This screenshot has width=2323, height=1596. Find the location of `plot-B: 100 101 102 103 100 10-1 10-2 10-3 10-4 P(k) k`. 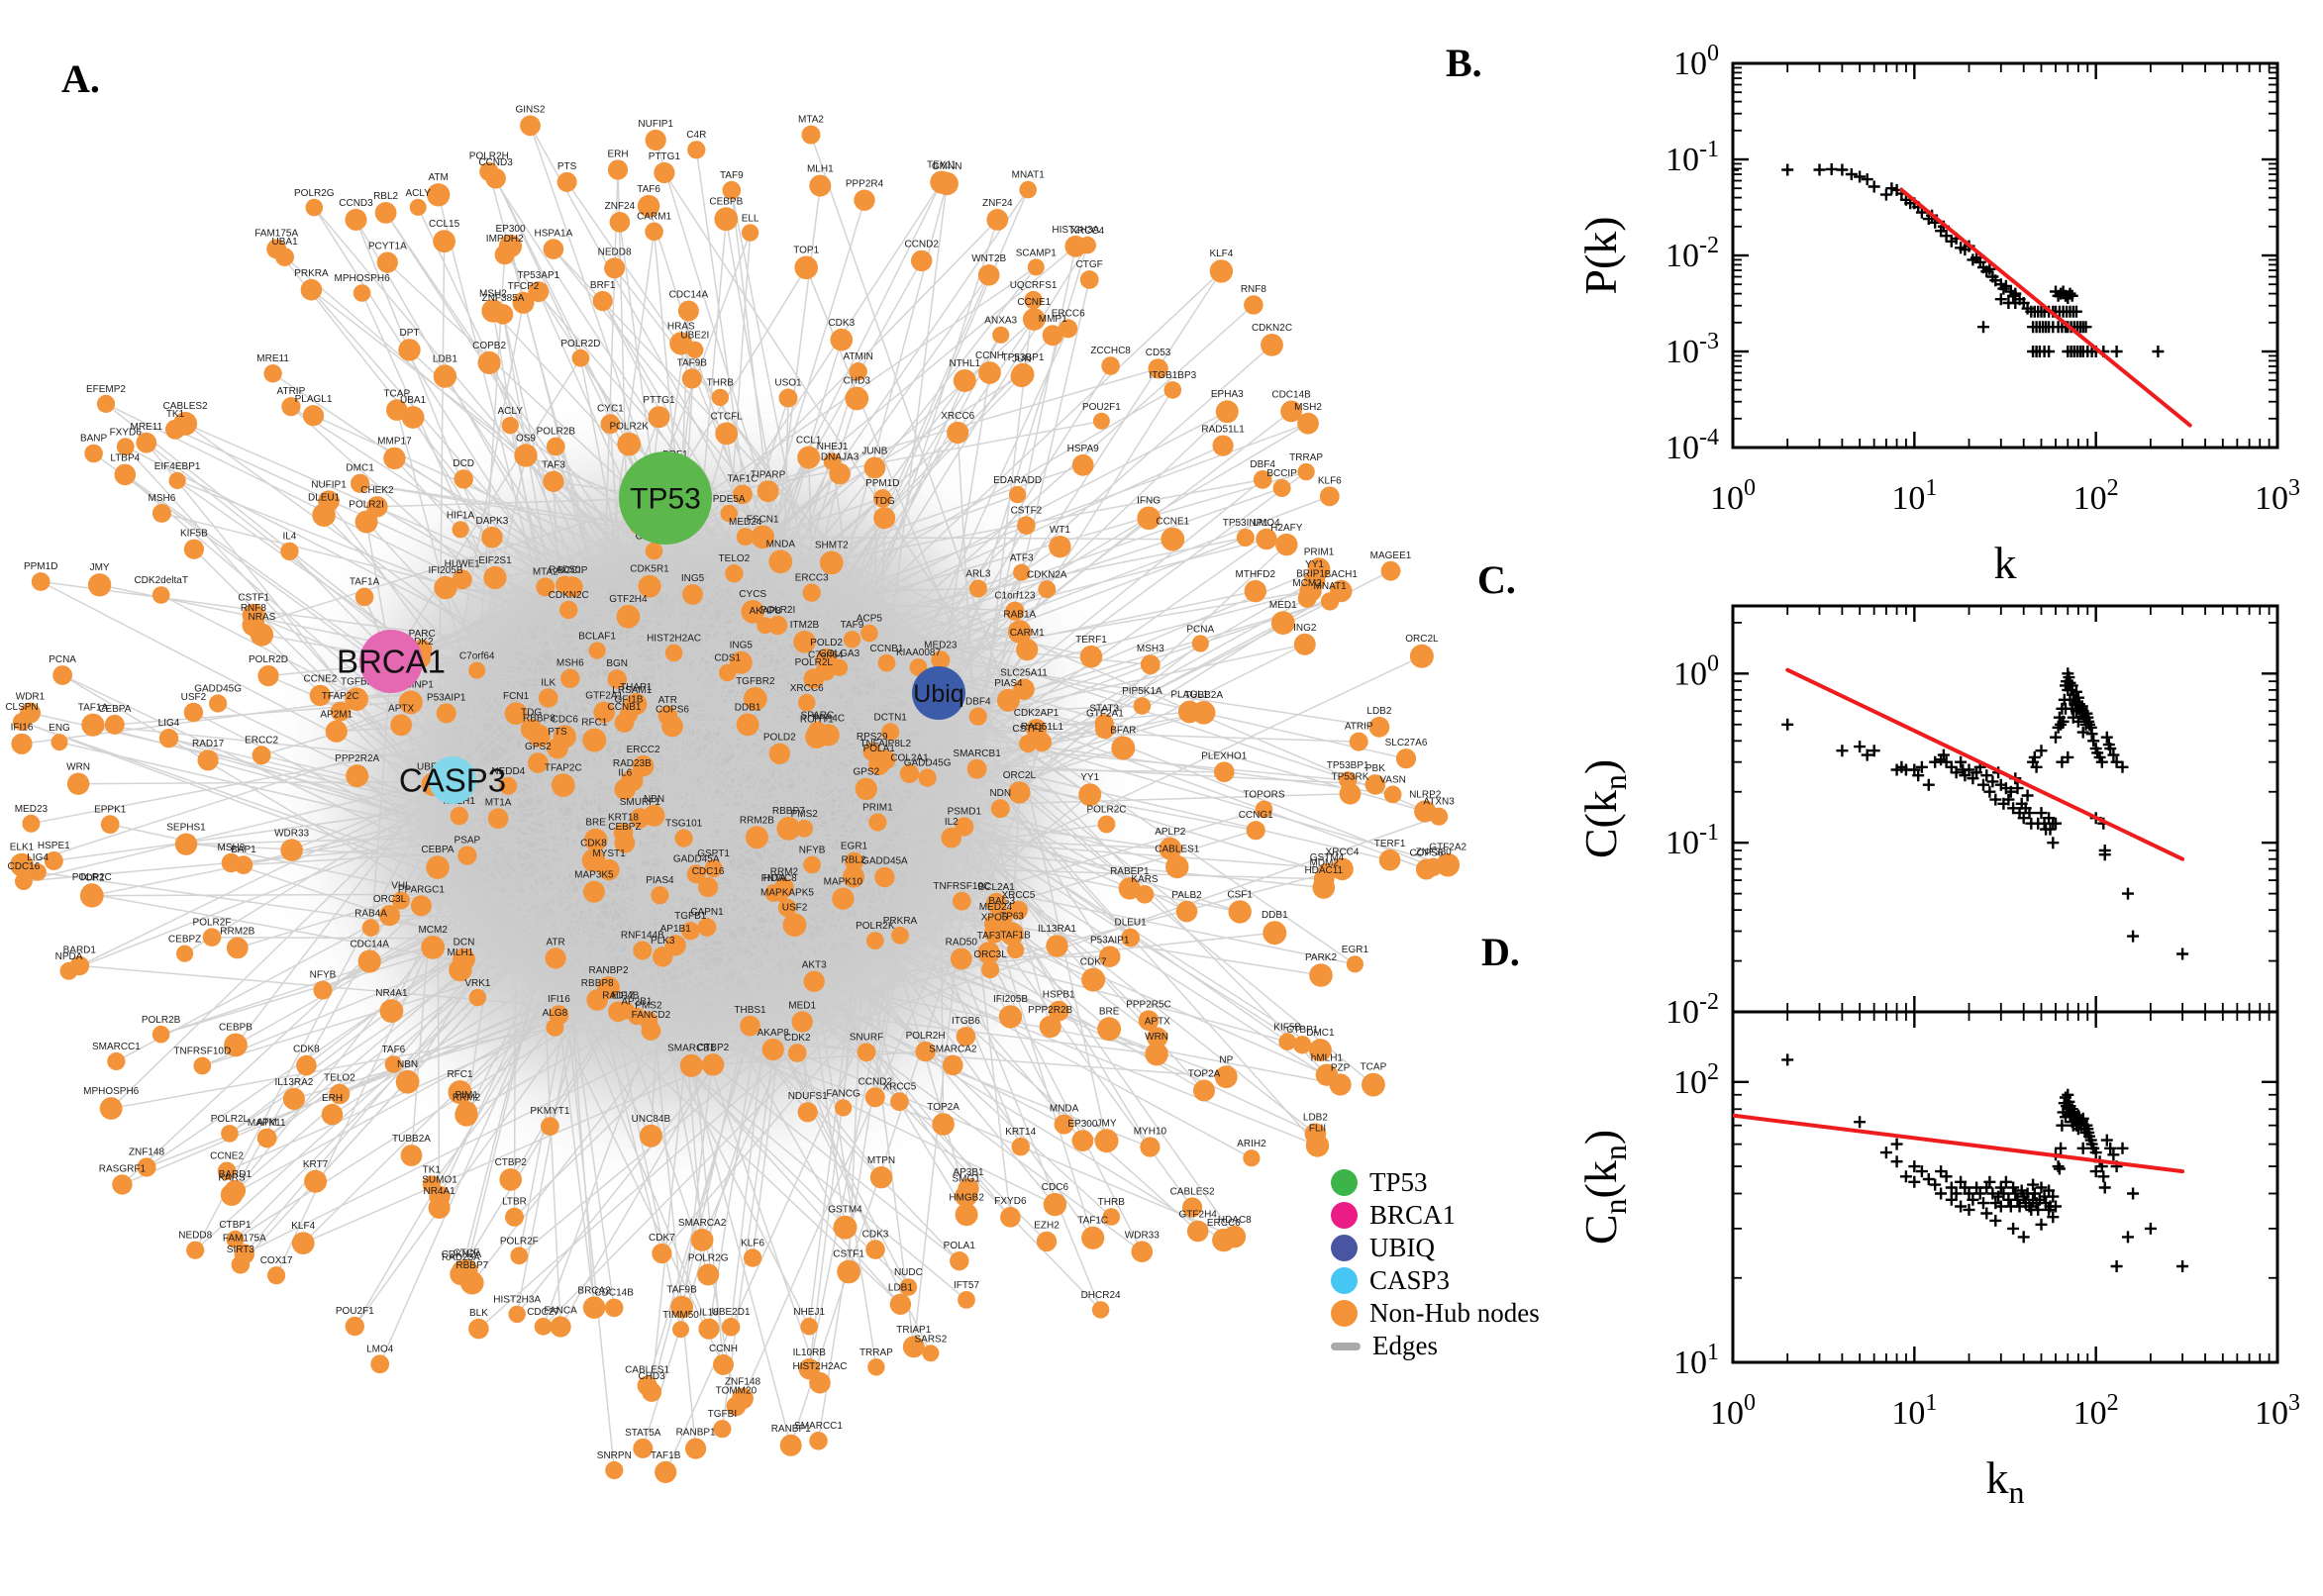

plot-B: 100 101 102 103 100 10-1 10-2 10-3 10-4 P(k) k is located at coordinates (1937, 314).